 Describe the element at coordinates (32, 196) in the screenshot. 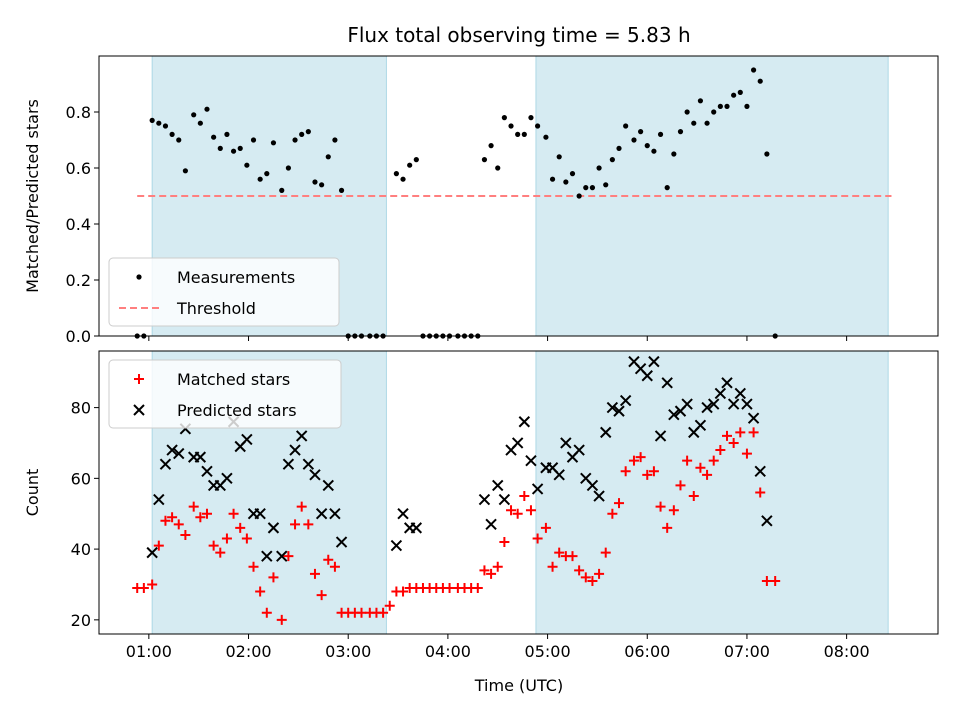

I see `ratio-y-axis-label: Matched/Predicted stars` at that location.